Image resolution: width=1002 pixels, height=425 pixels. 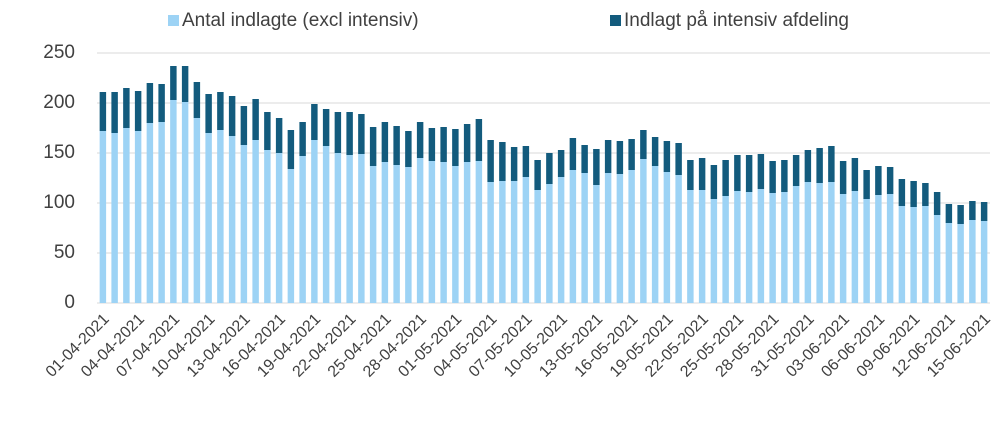 What do you see at coordinates (300, 20) in the screenshot?
I see `legend-label: Antal indlagte (excl intensiv)` at bounding box center [300, 20].